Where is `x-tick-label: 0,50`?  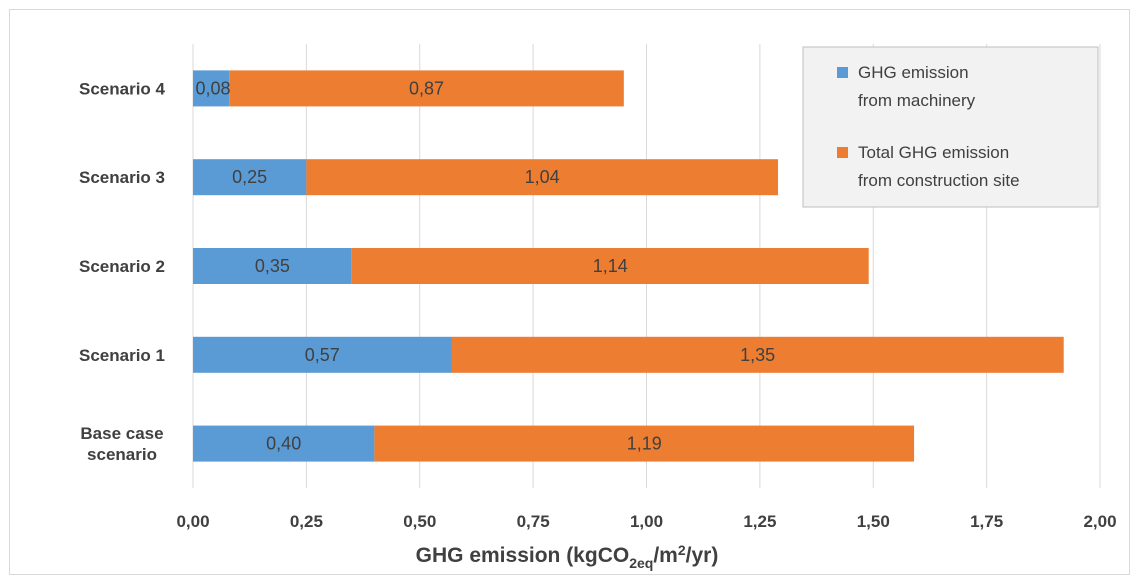
x-tick-label: 0,50 is located at coordinates (419, 521).